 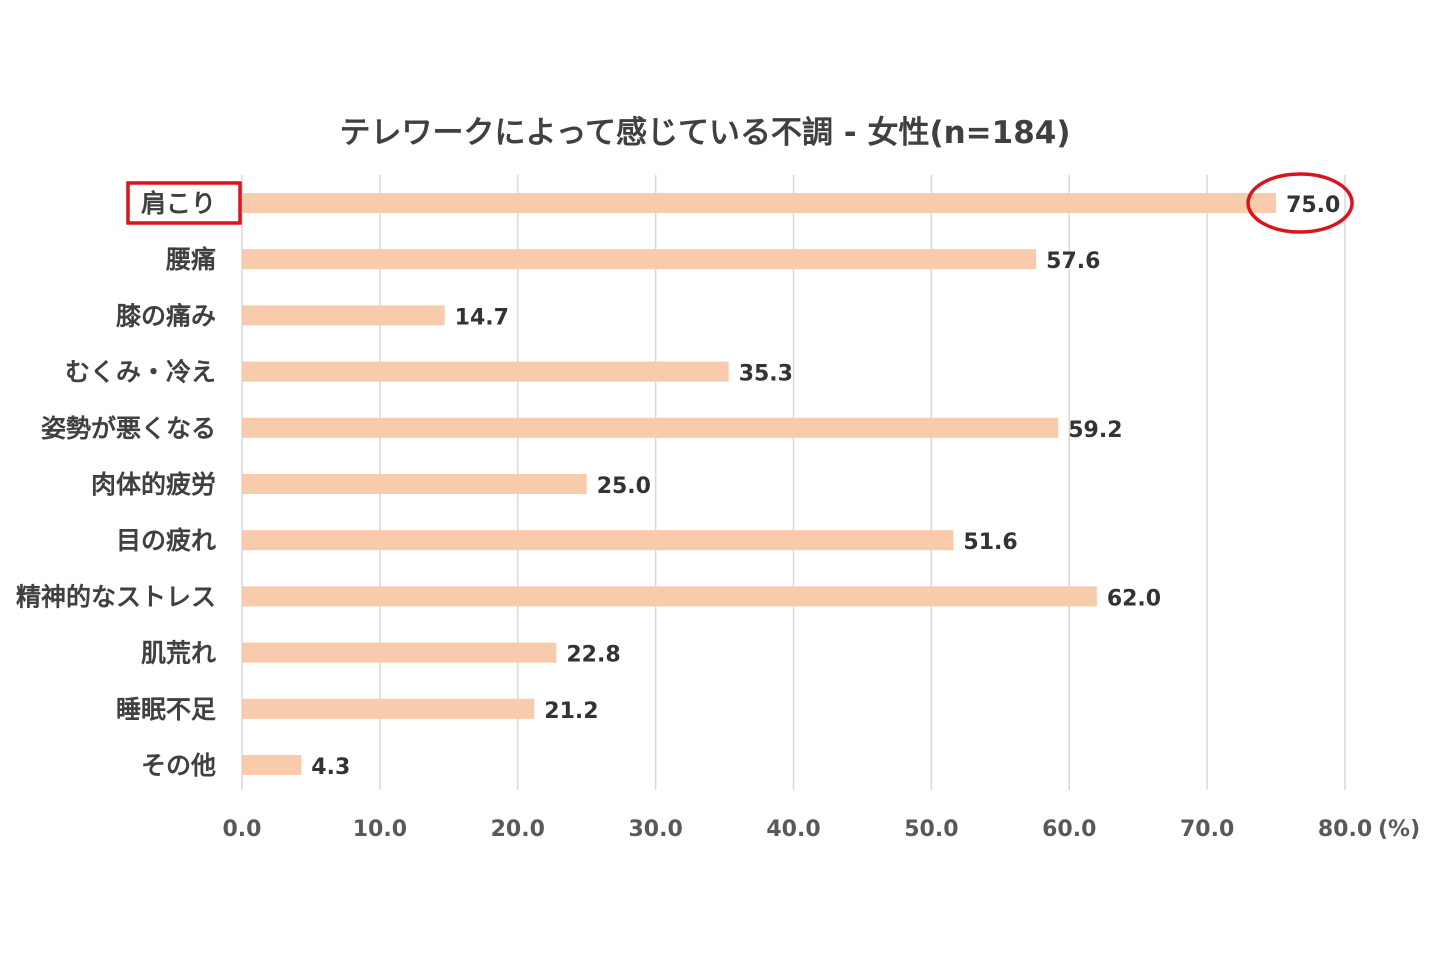 I want to click on value-label: 35.3, so click(x=766, y=374).